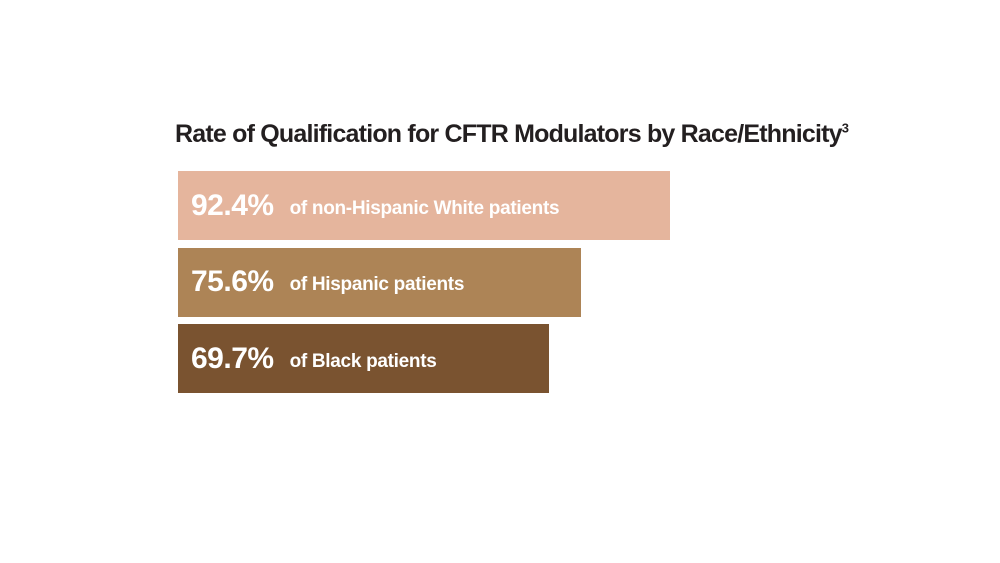 The height and width of the screenshot is (563, 1000). Describe the element at coordinates (377, 284) in the screenshot. I see `bar-category-label: of Hispanic patients` at that location.